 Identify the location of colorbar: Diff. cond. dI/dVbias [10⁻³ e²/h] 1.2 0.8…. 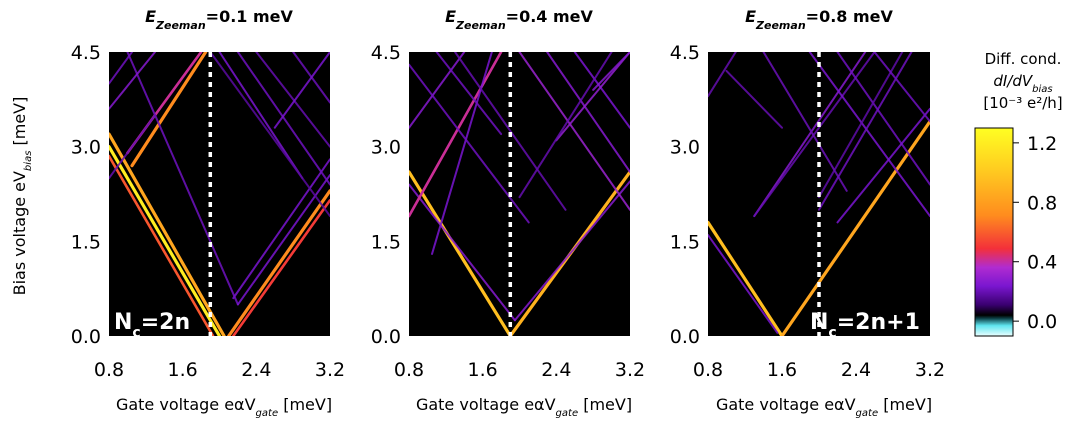
(1018, 193).